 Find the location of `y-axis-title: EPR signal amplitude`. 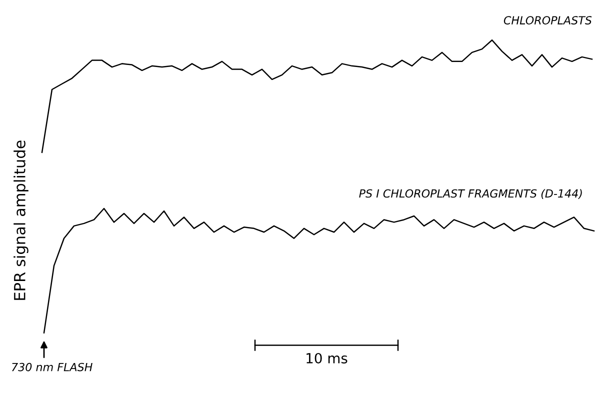

y-axis-title: EPR signal amplitude is located at coordinates (21, 220).